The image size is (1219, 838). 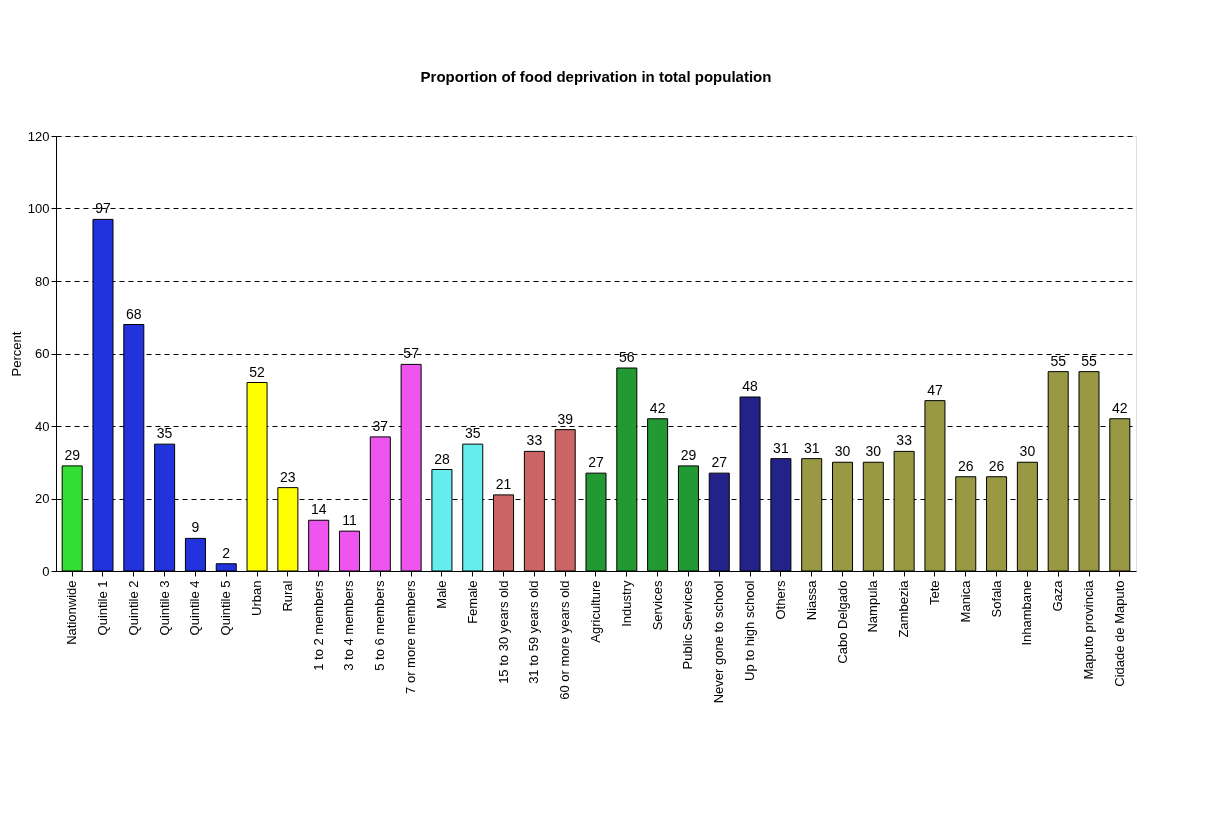 I want to click on data-label: 37, so click(x=380, y=425).